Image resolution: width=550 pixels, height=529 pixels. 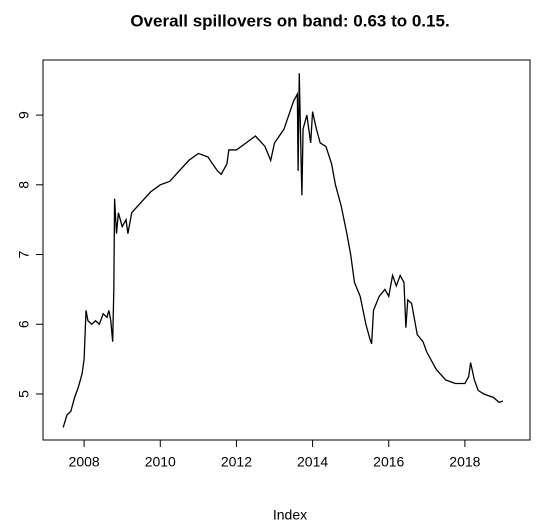 I want to click on x-axis-label: Index, so click(x=290, y=515).